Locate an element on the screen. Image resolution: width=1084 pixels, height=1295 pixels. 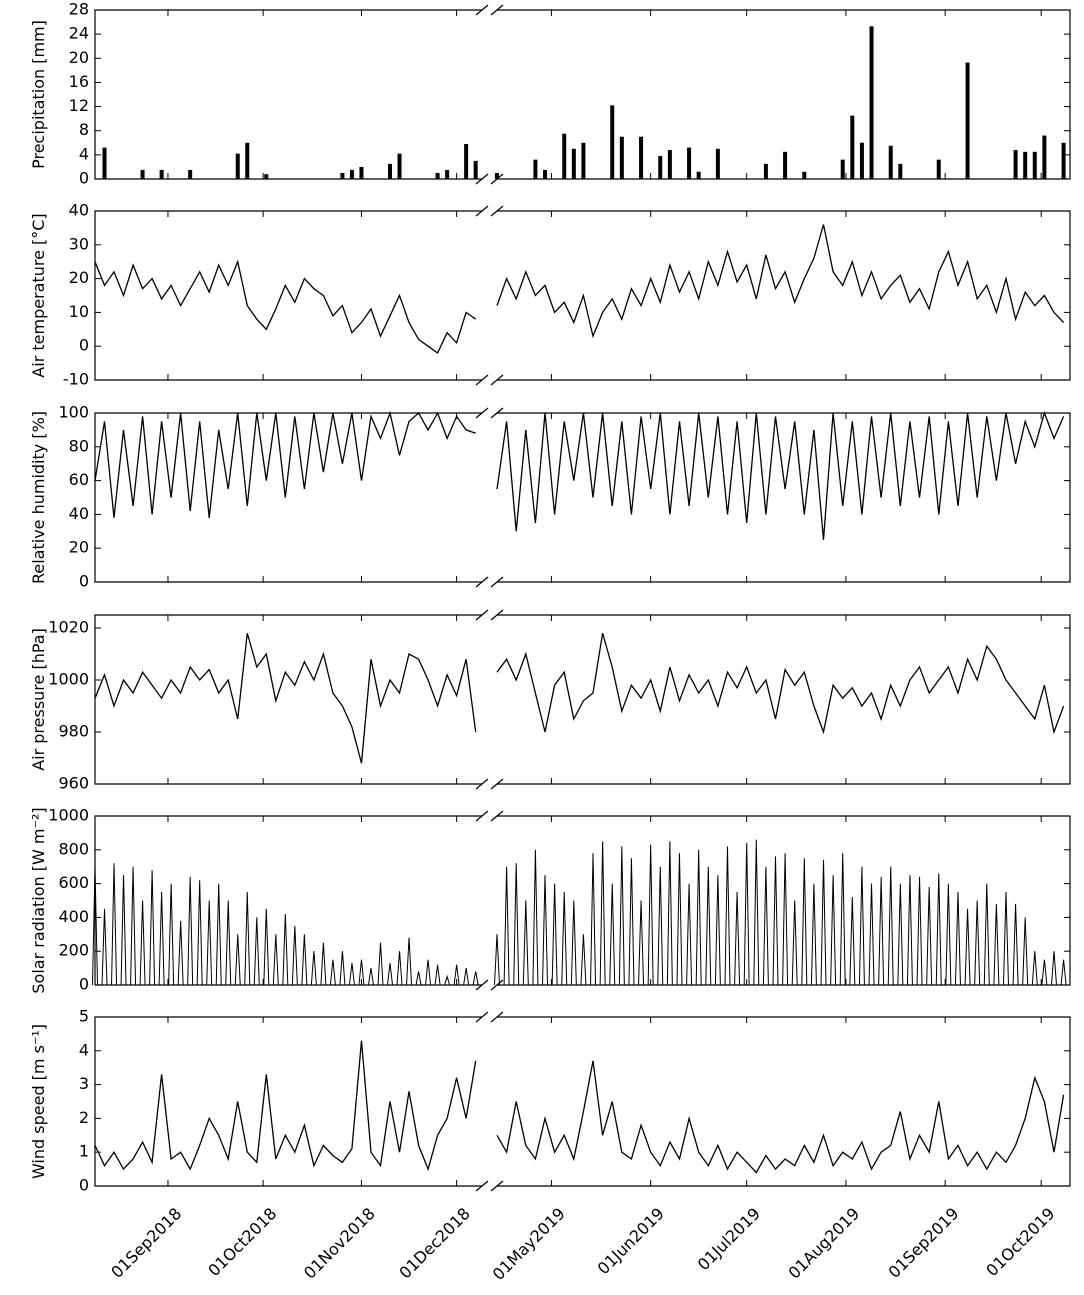
y-tick-label: 16 is located at coordinates (79, 81).